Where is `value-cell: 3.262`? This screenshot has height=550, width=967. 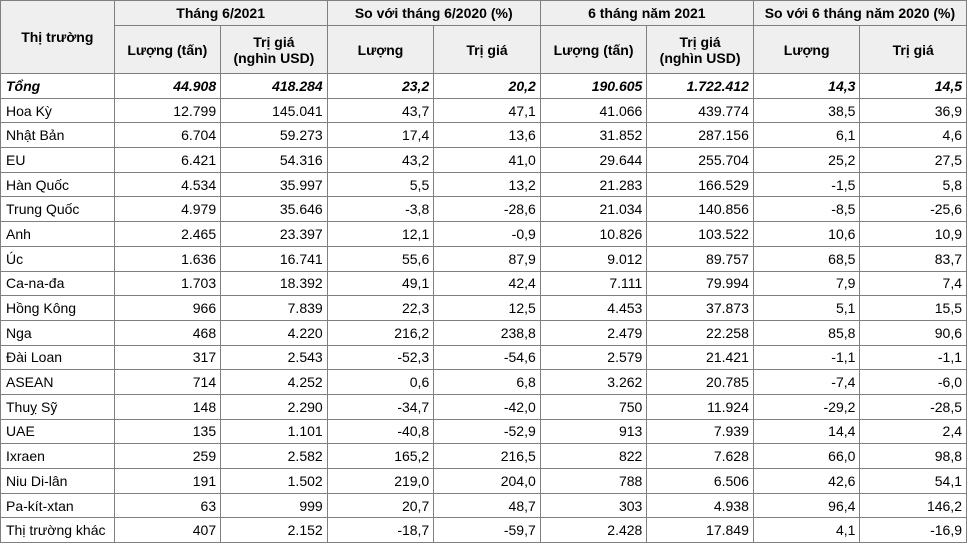 value-cell: 3.262 is located at coordinates (593, 382).